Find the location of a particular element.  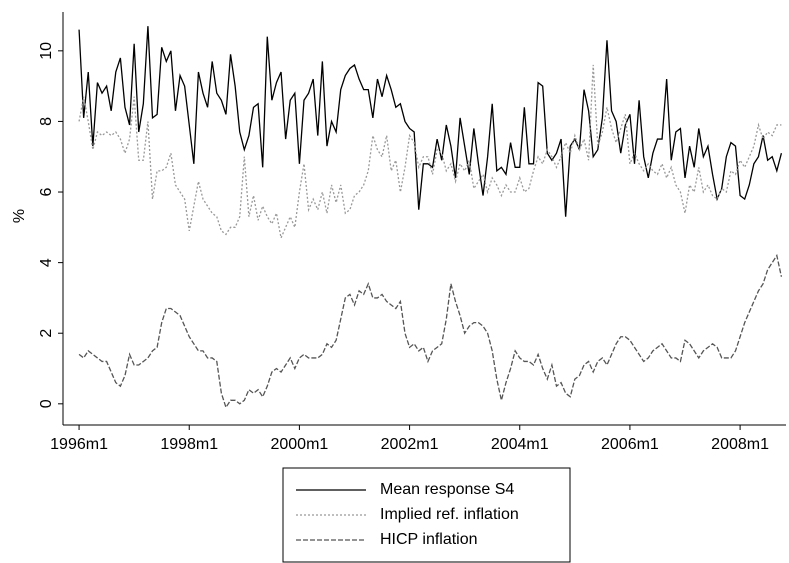

x-tick-label: 2008m1 is located at coordinates (740, 444).